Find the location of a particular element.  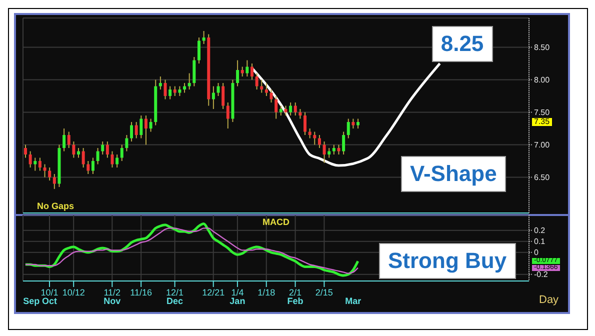

text: Jan is located at coordinates (238, 301).